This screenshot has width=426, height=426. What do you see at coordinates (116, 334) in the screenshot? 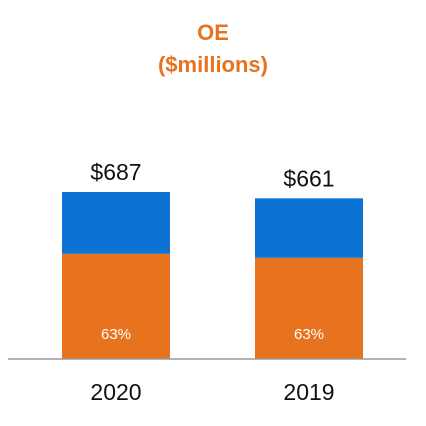
I see `segment-share-label-2020: 63%` at bounding box center [116, 334].